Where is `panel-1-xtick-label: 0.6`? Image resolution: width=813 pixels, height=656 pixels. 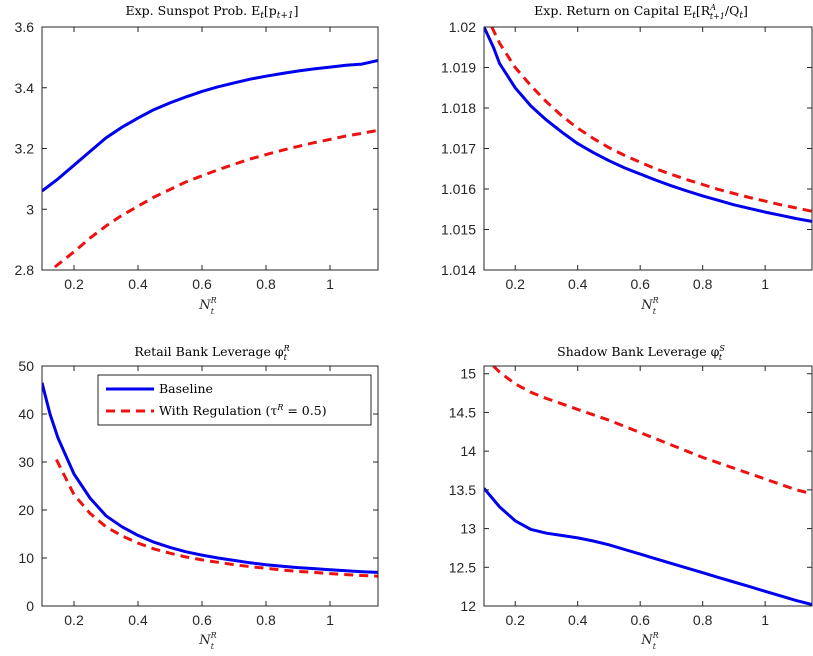 panel-1-xtick-label: 0.6 is located at coordinates (202, 284).